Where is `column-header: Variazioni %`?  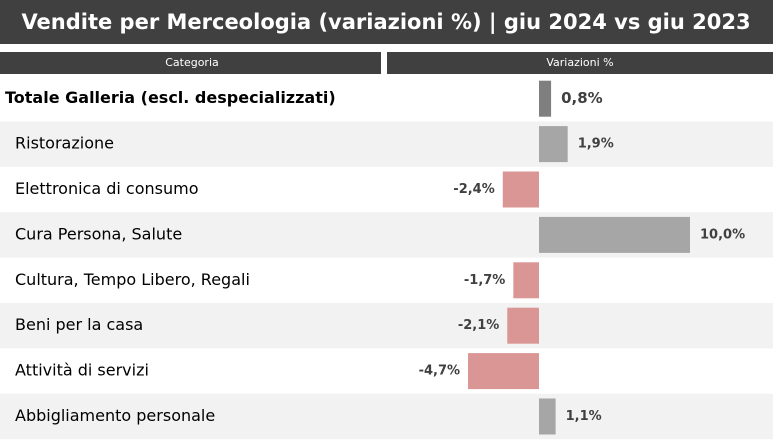
column-header: Variazioni % is located at coordinates (579, 62).